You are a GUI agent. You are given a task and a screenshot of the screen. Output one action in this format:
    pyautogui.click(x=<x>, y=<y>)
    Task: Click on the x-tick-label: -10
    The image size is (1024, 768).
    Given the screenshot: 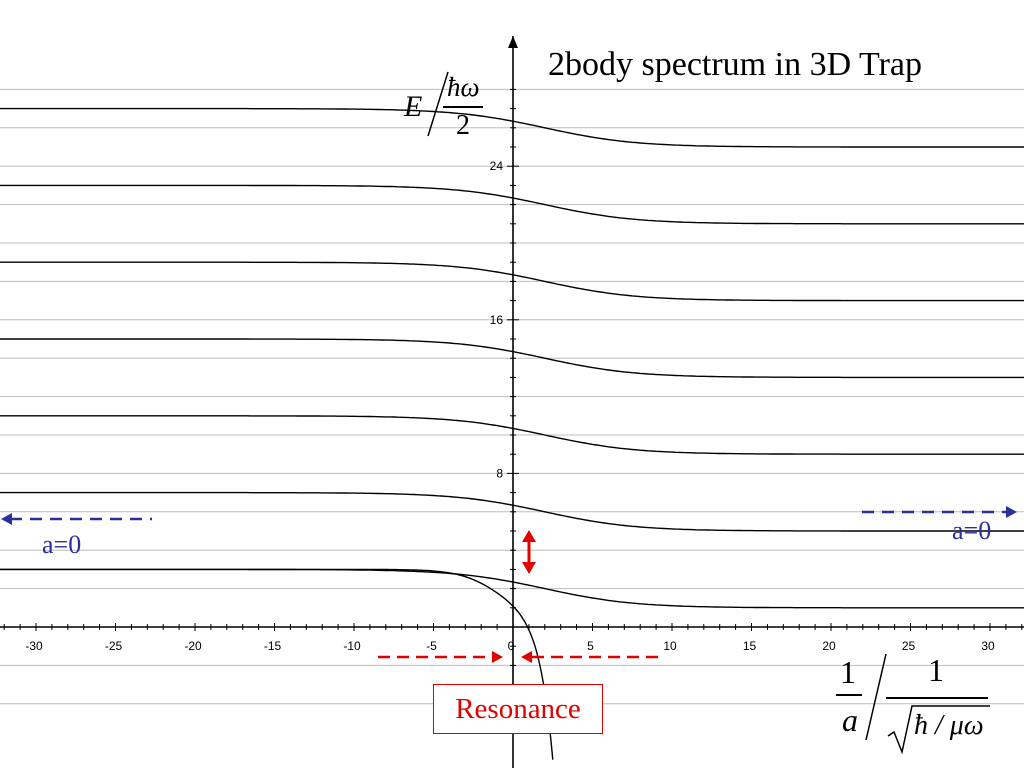 What is the action you would take?
    pyautogui.click(x=352, y=646)
    